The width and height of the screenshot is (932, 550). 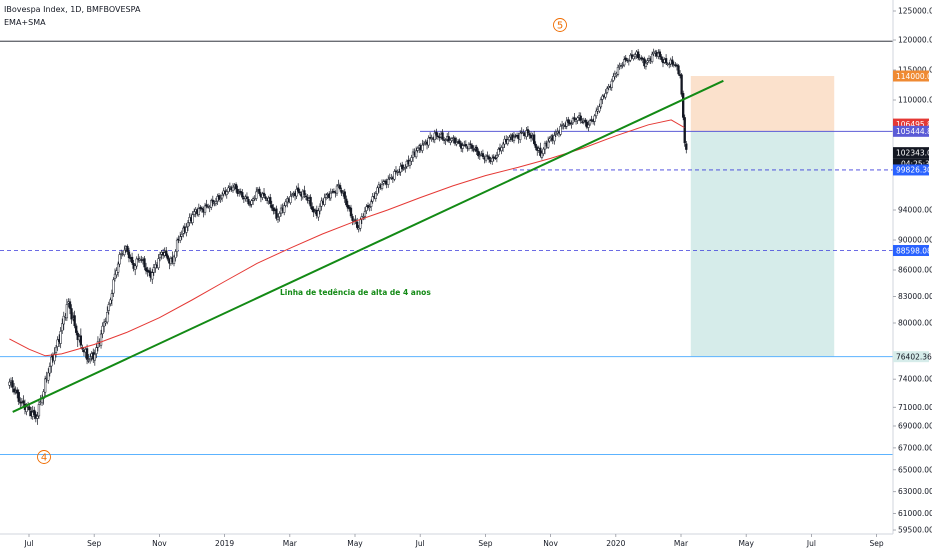 What do you see at coordinates (915, 70) in the screenshot?
I see `y-tick-label: 115000.00` at bounding box center [915, 70].